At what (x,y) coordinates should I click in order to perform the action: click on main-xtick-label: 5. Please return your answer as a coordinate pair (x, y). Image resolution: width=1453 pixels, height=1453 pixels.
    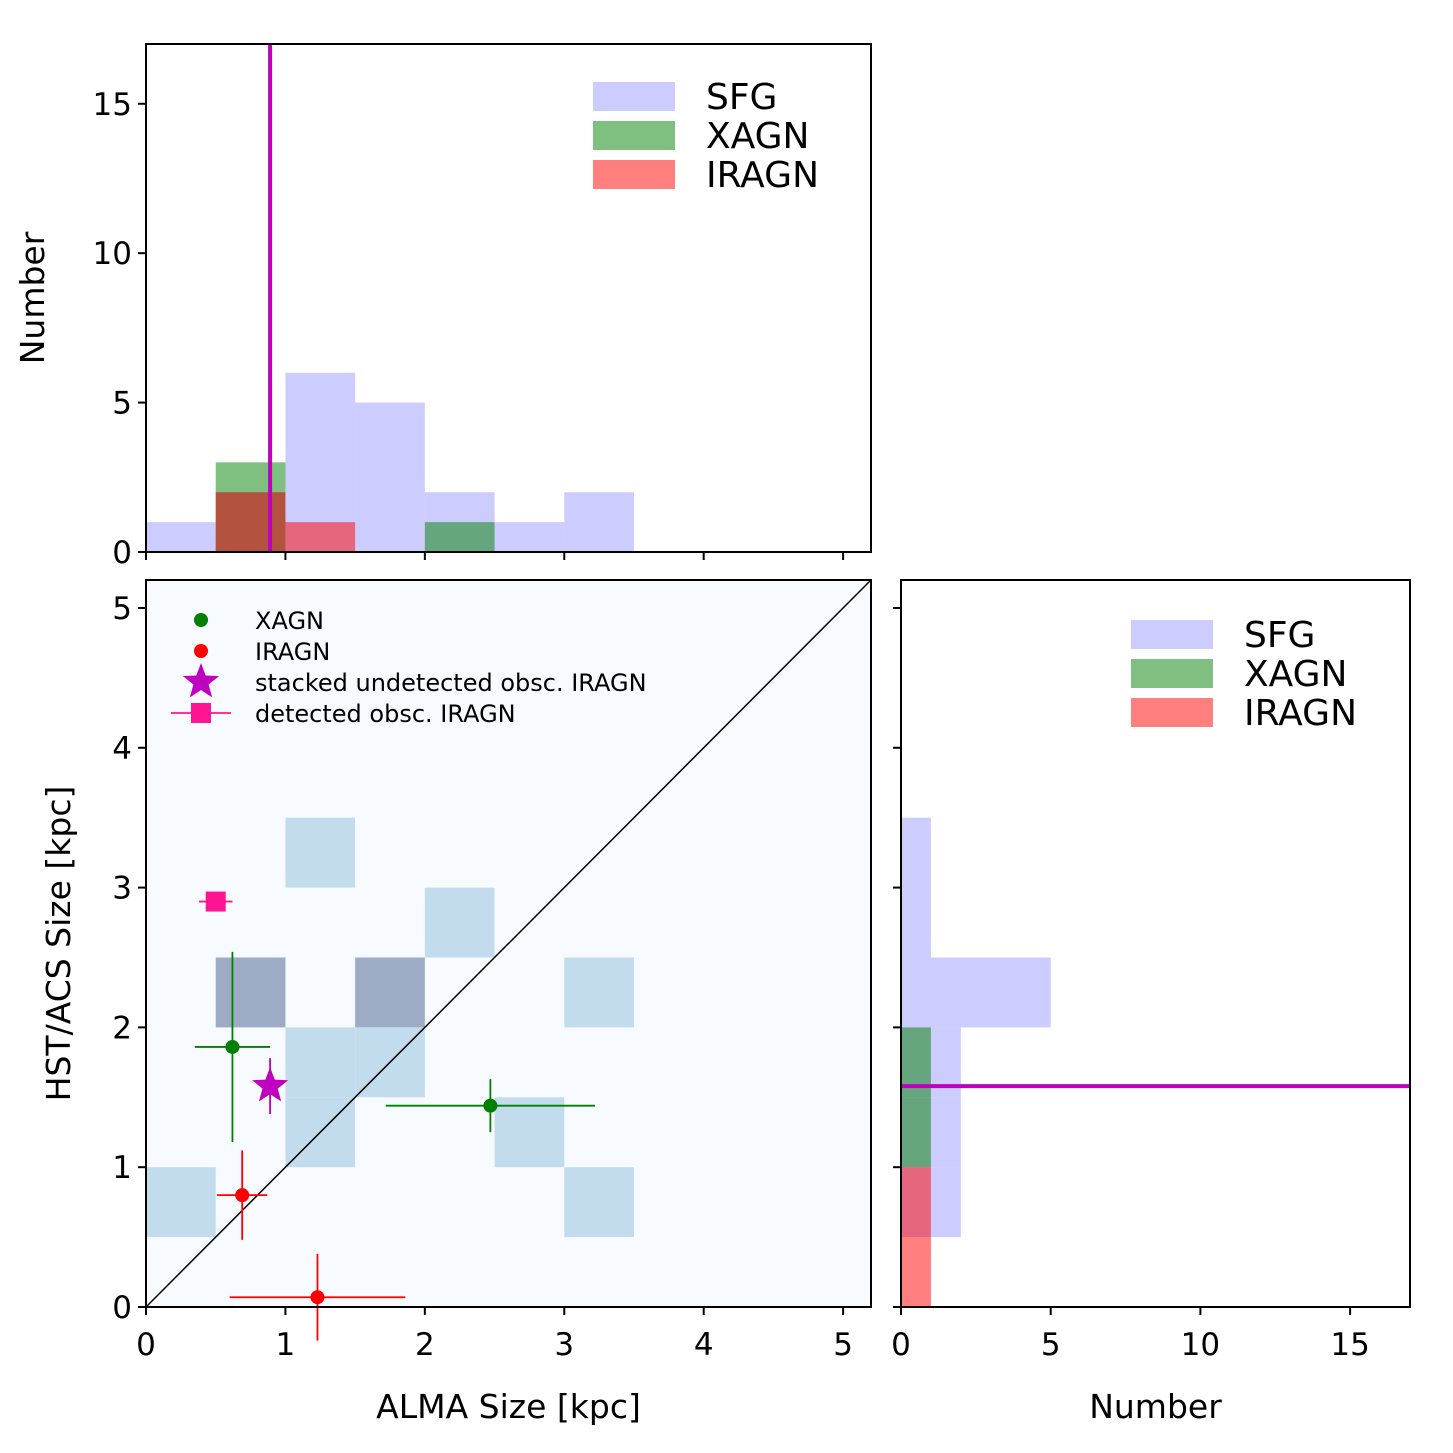
    Looking at the image, I should click on (843, 1345).